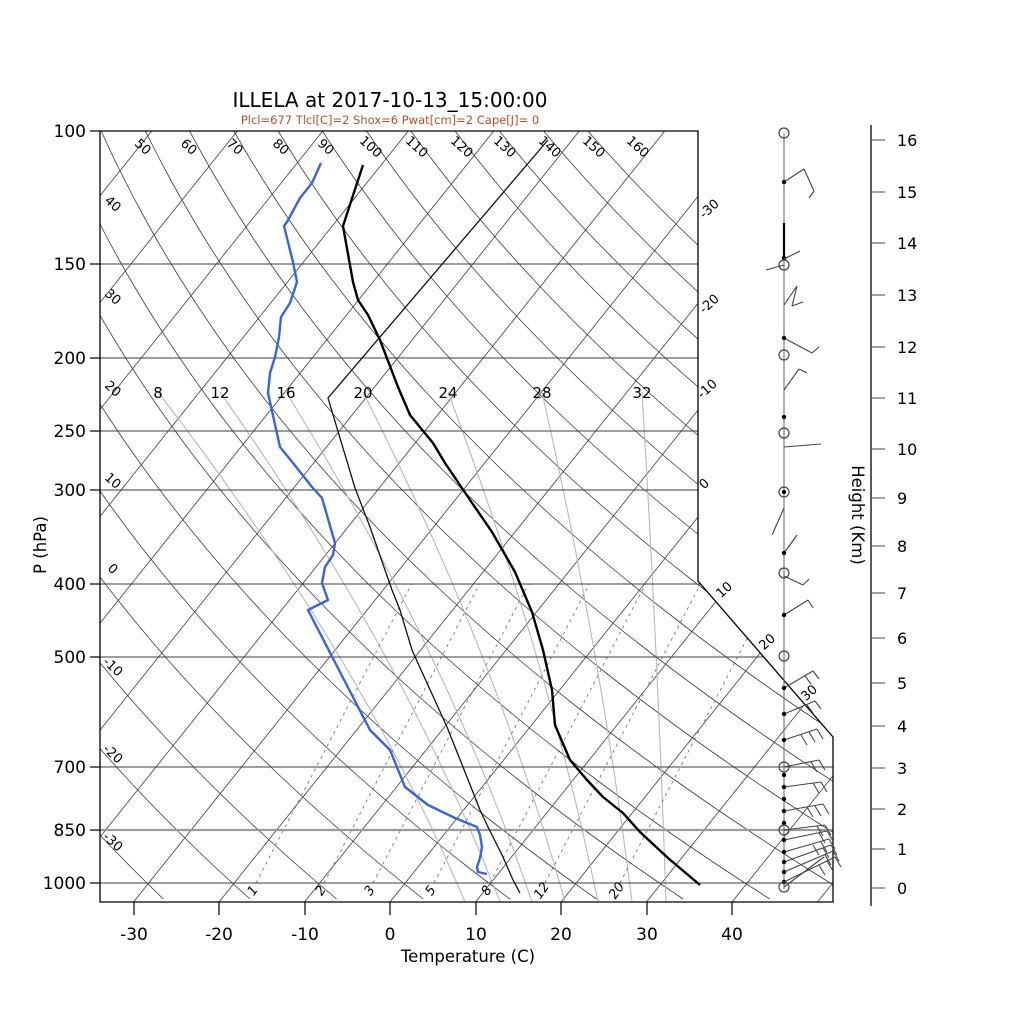 The height and width of the screenshot is (1024, 1024). What do you see at coordinates (907, 449) in the screenshot?
I see `height-tick-label: 10` at bounding box center [907, 449].